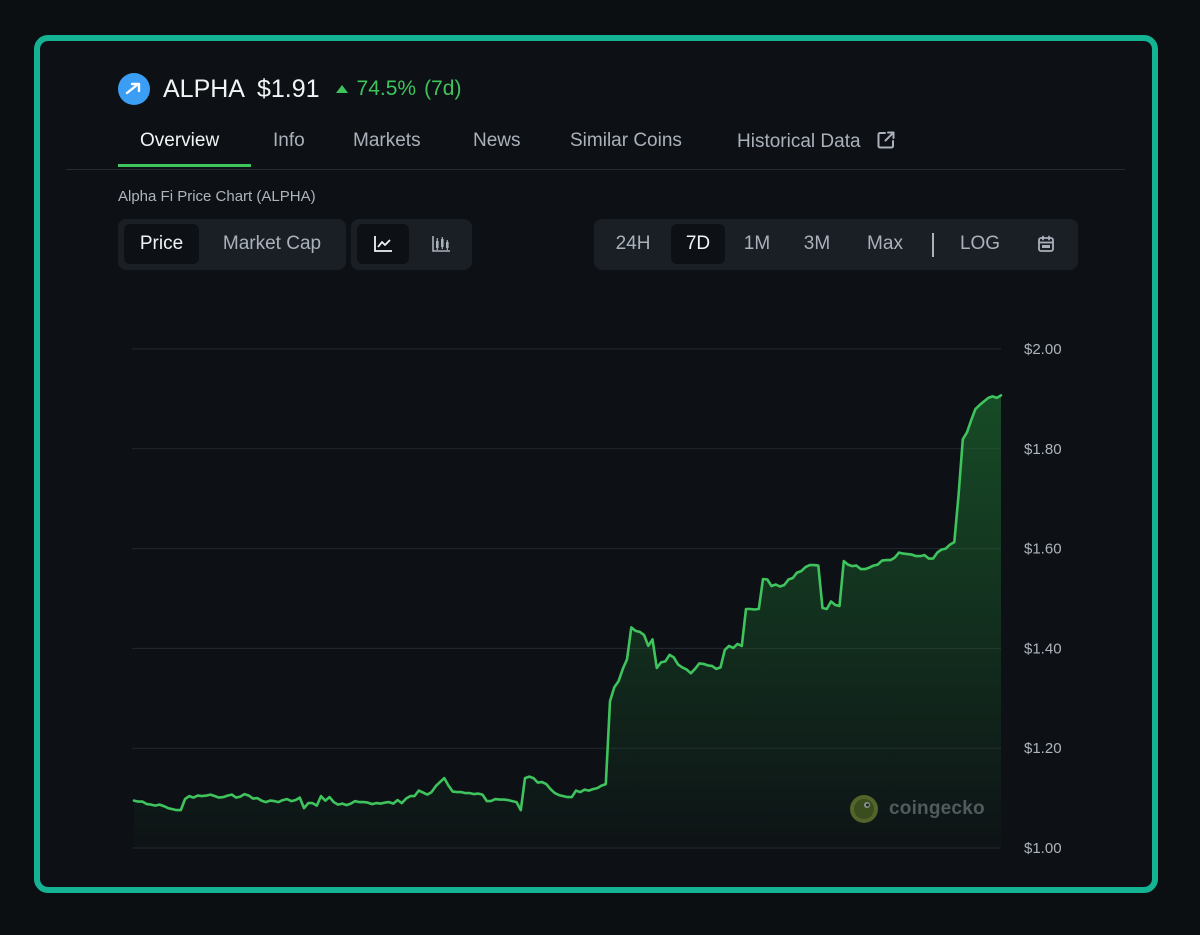 The height and width of the screenshot is (935, 1200). What do you see at coordinates (341, 89) in the screenshot?
I see `caret-up-icon` at bounding box center [341, 89].